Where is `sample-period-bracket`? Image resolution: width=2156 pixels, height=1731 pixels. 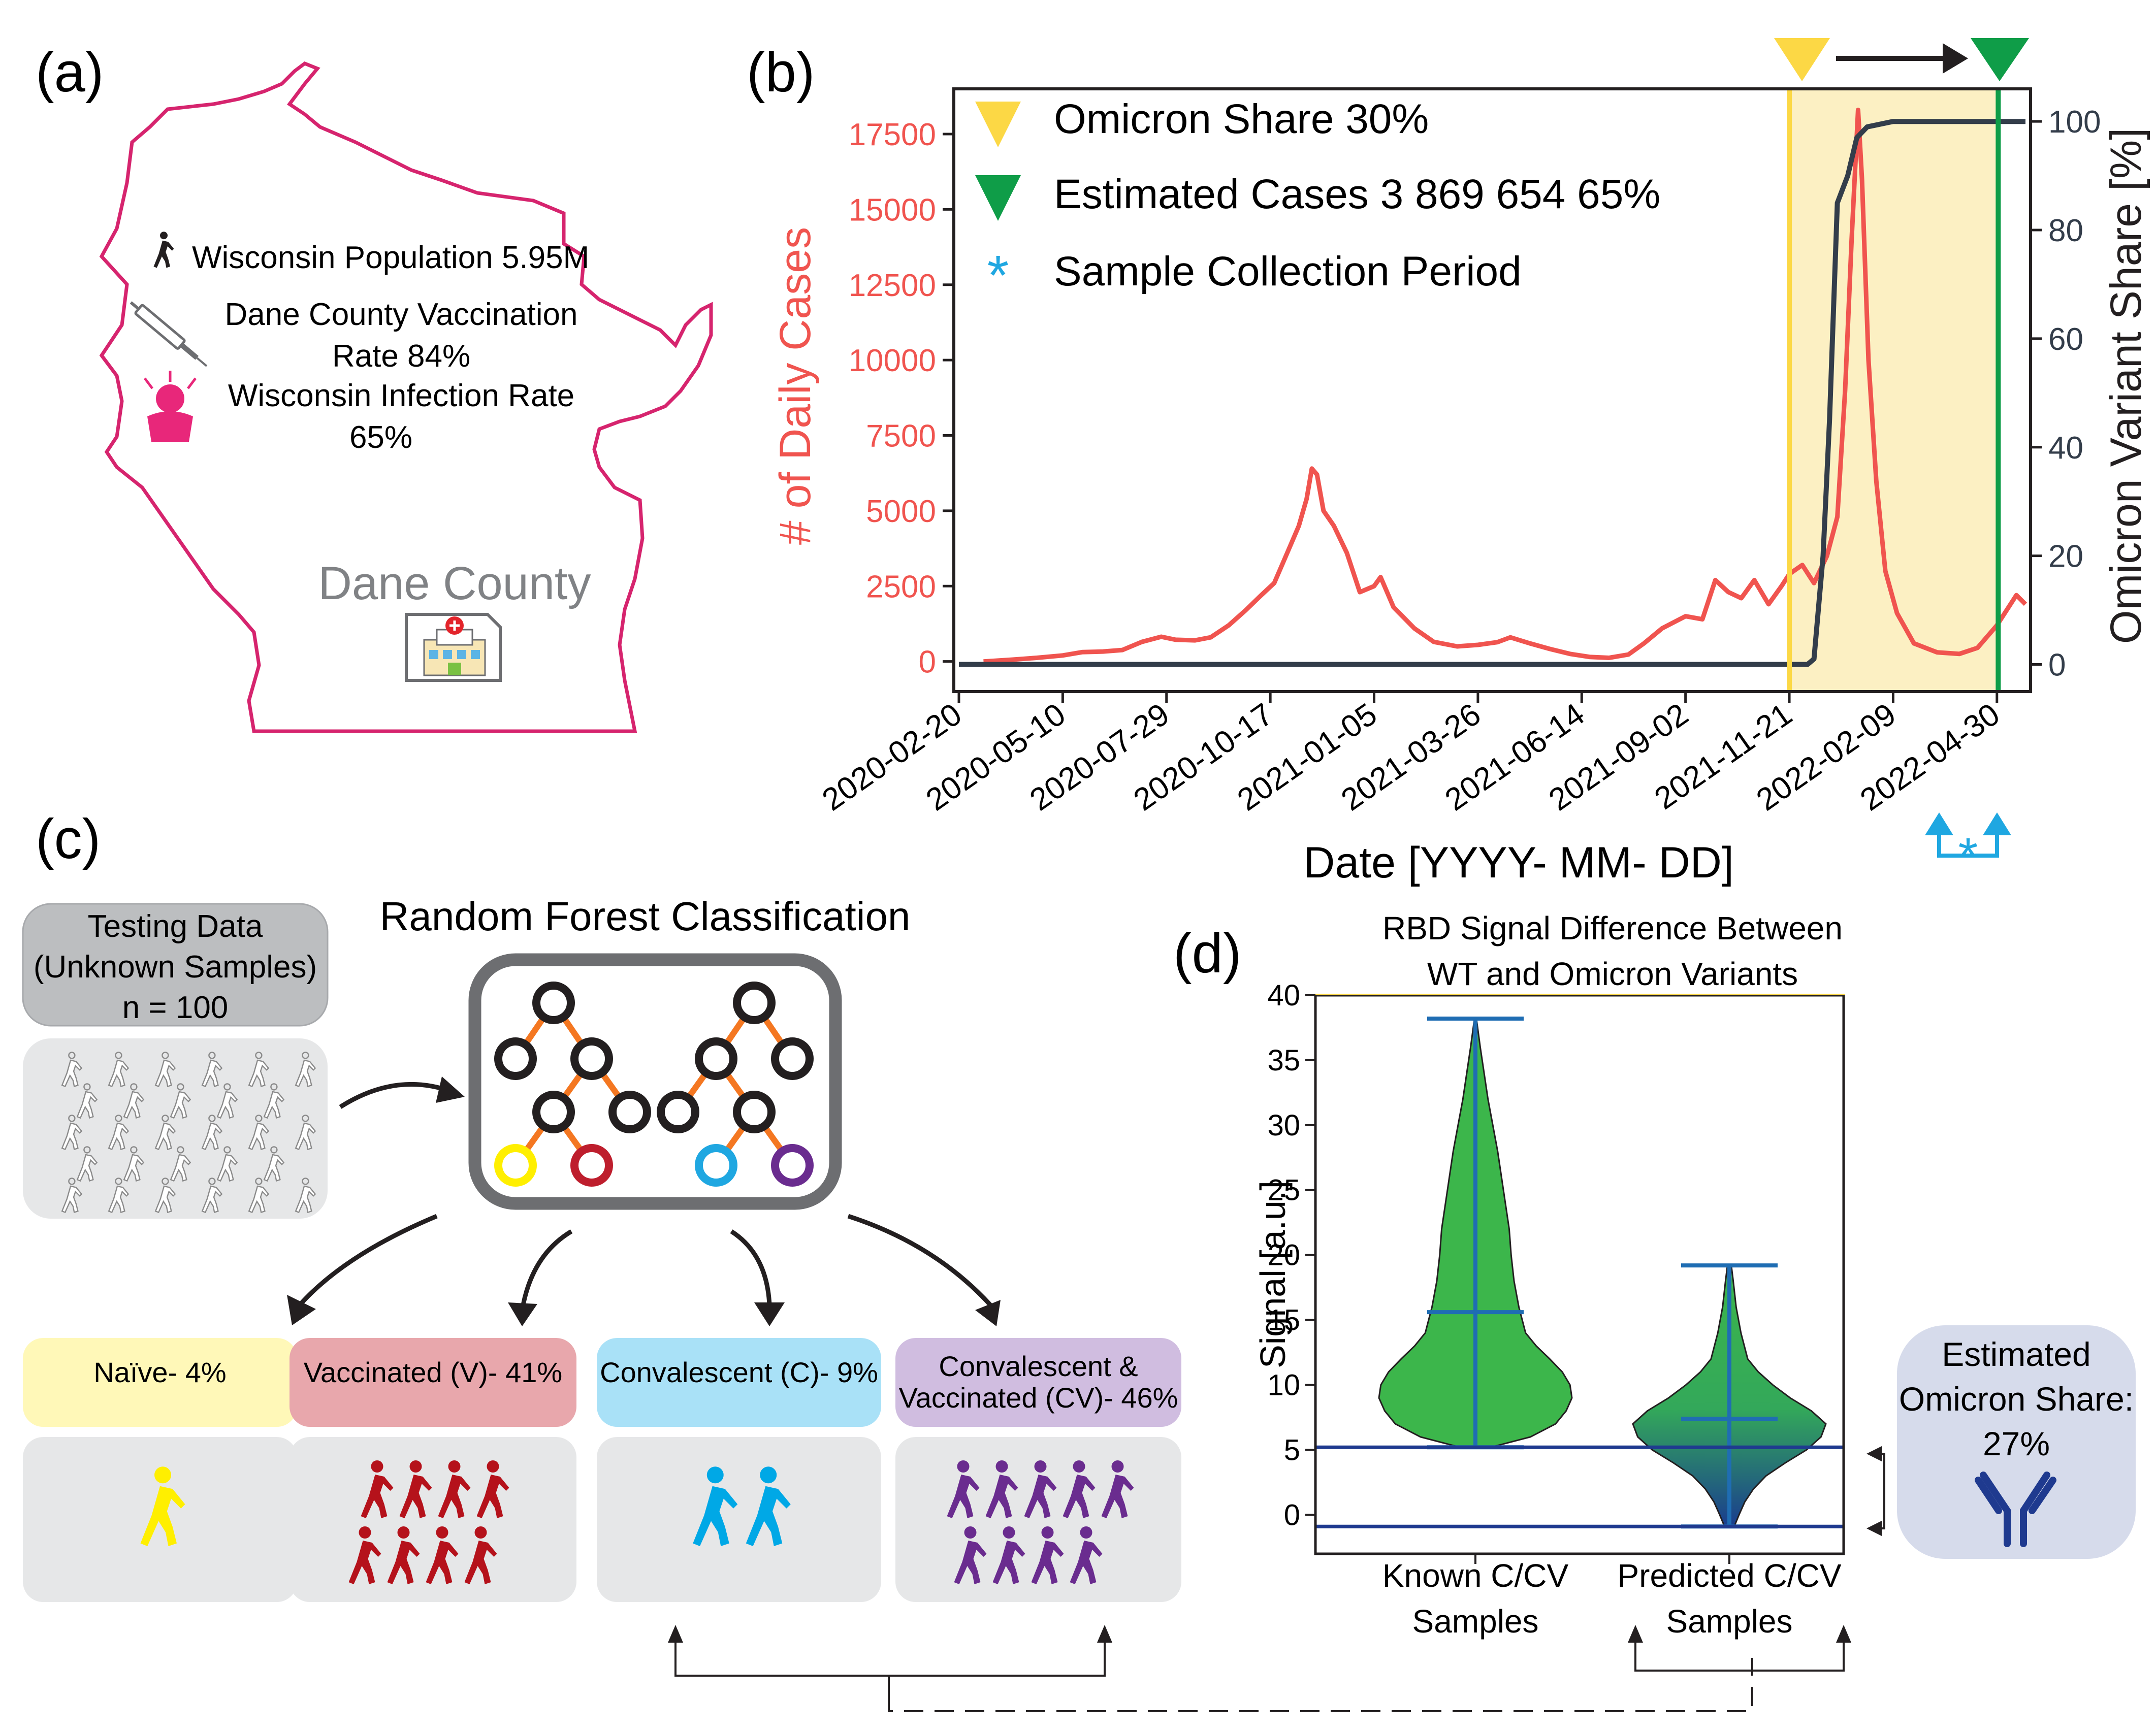 sample-period-bracket is located at coordinates (1968, 844).